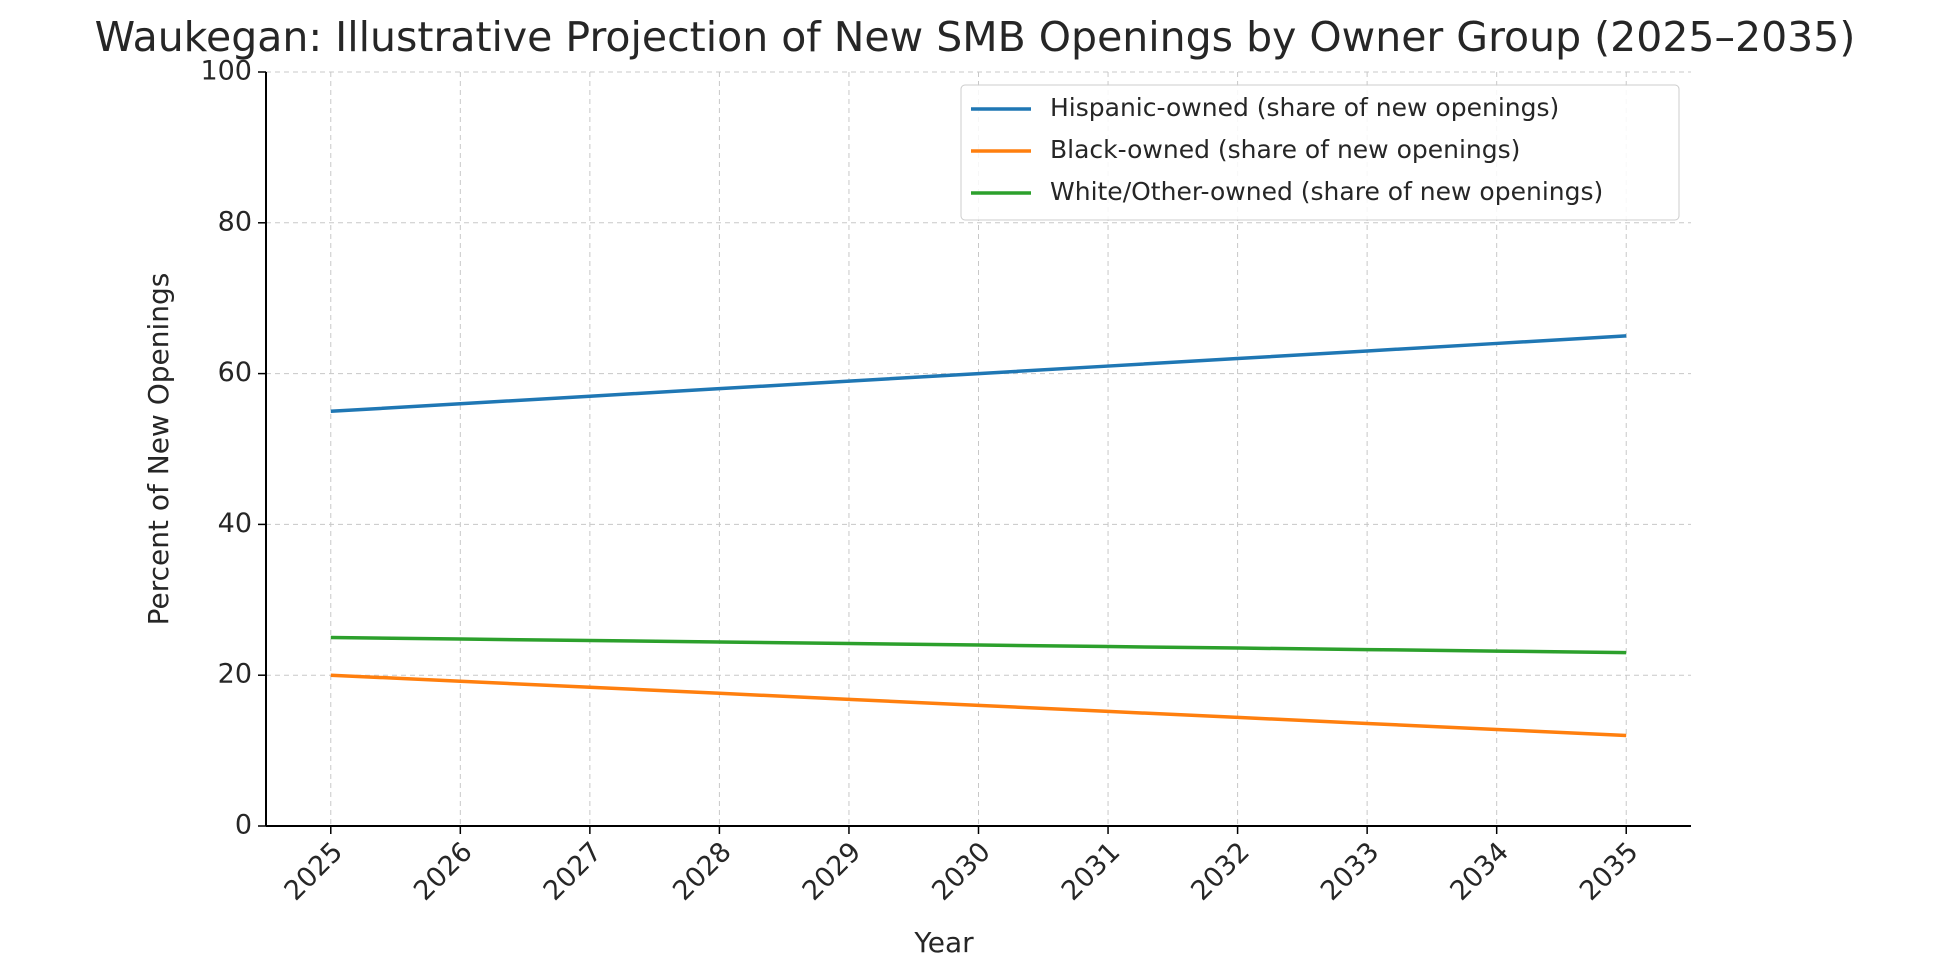  I want to click on x-tick-label: 2028, so click(702, 871).